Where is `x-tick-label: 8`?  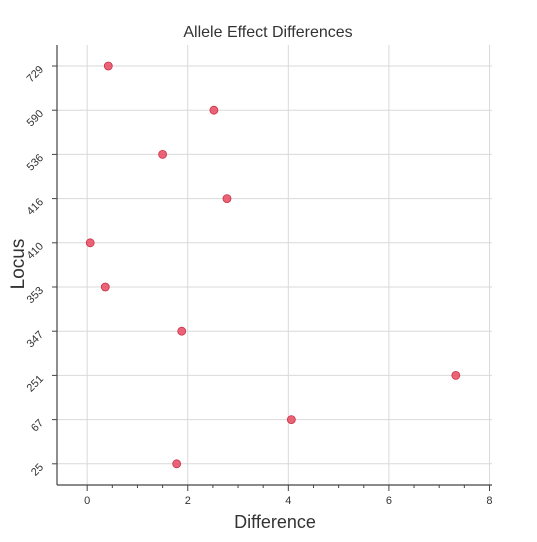 x-tick-label: 8 is located at coordinates (489, 501).